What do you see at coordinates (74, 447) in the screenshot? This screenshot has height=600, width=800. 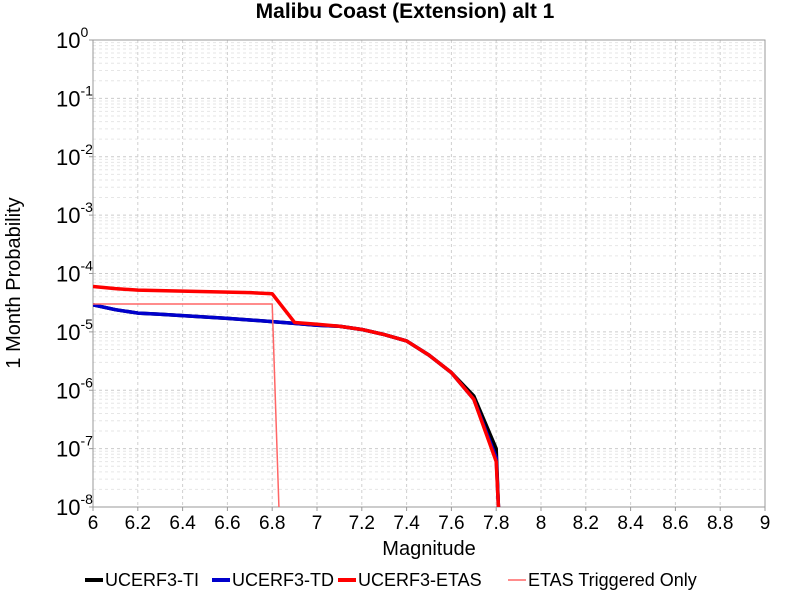 I see `y-tick-label: 10⁻⁷` at bounding box center [74, 447].